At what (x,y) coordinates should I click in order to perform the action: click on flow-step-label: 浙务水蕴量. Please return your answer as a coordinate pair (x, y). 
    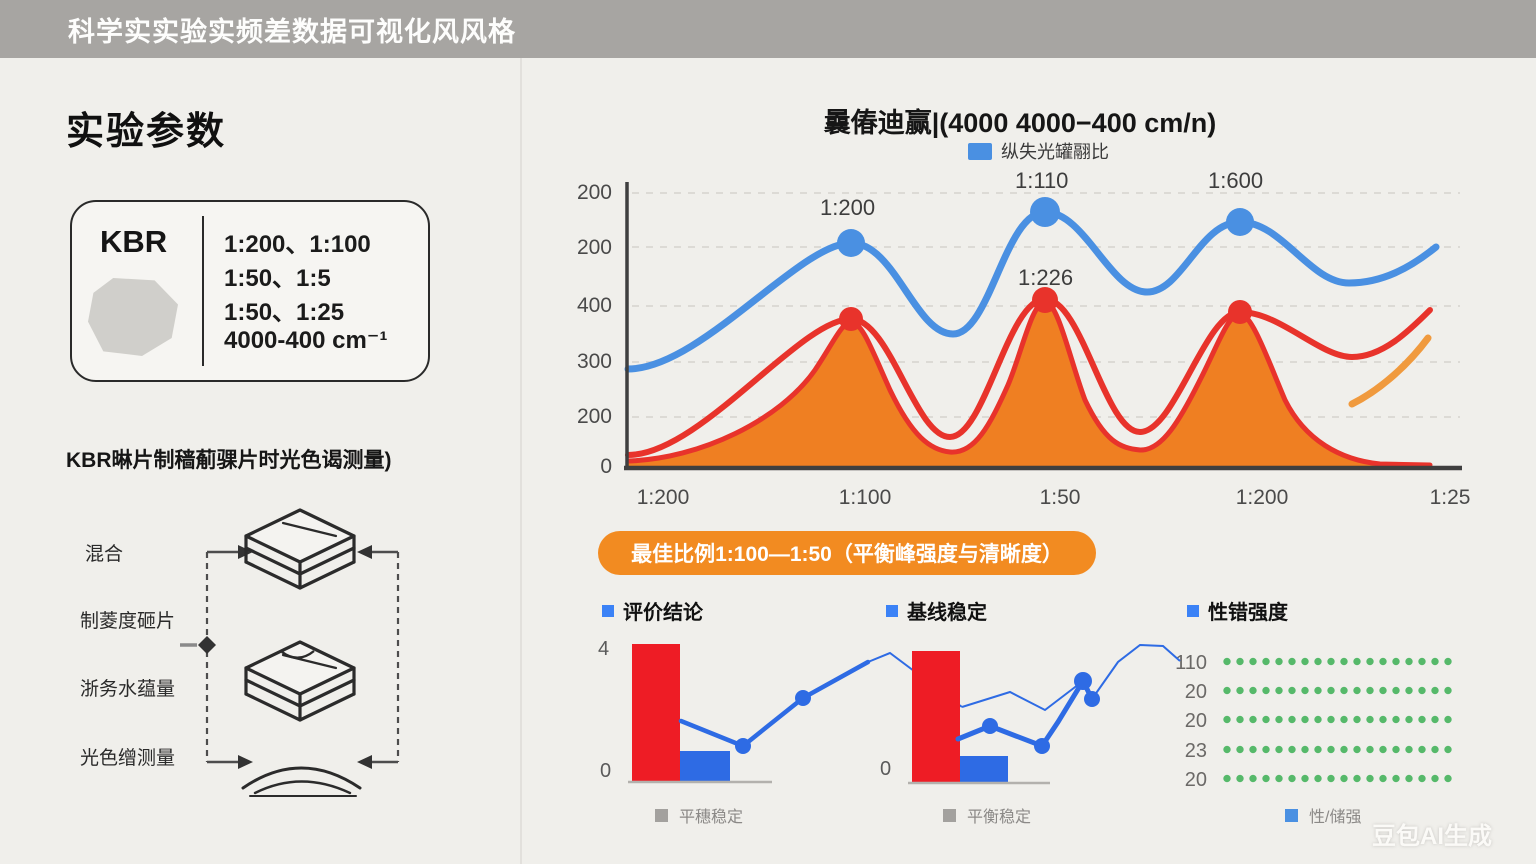
    Looking at the image, I should click on (128, 689).